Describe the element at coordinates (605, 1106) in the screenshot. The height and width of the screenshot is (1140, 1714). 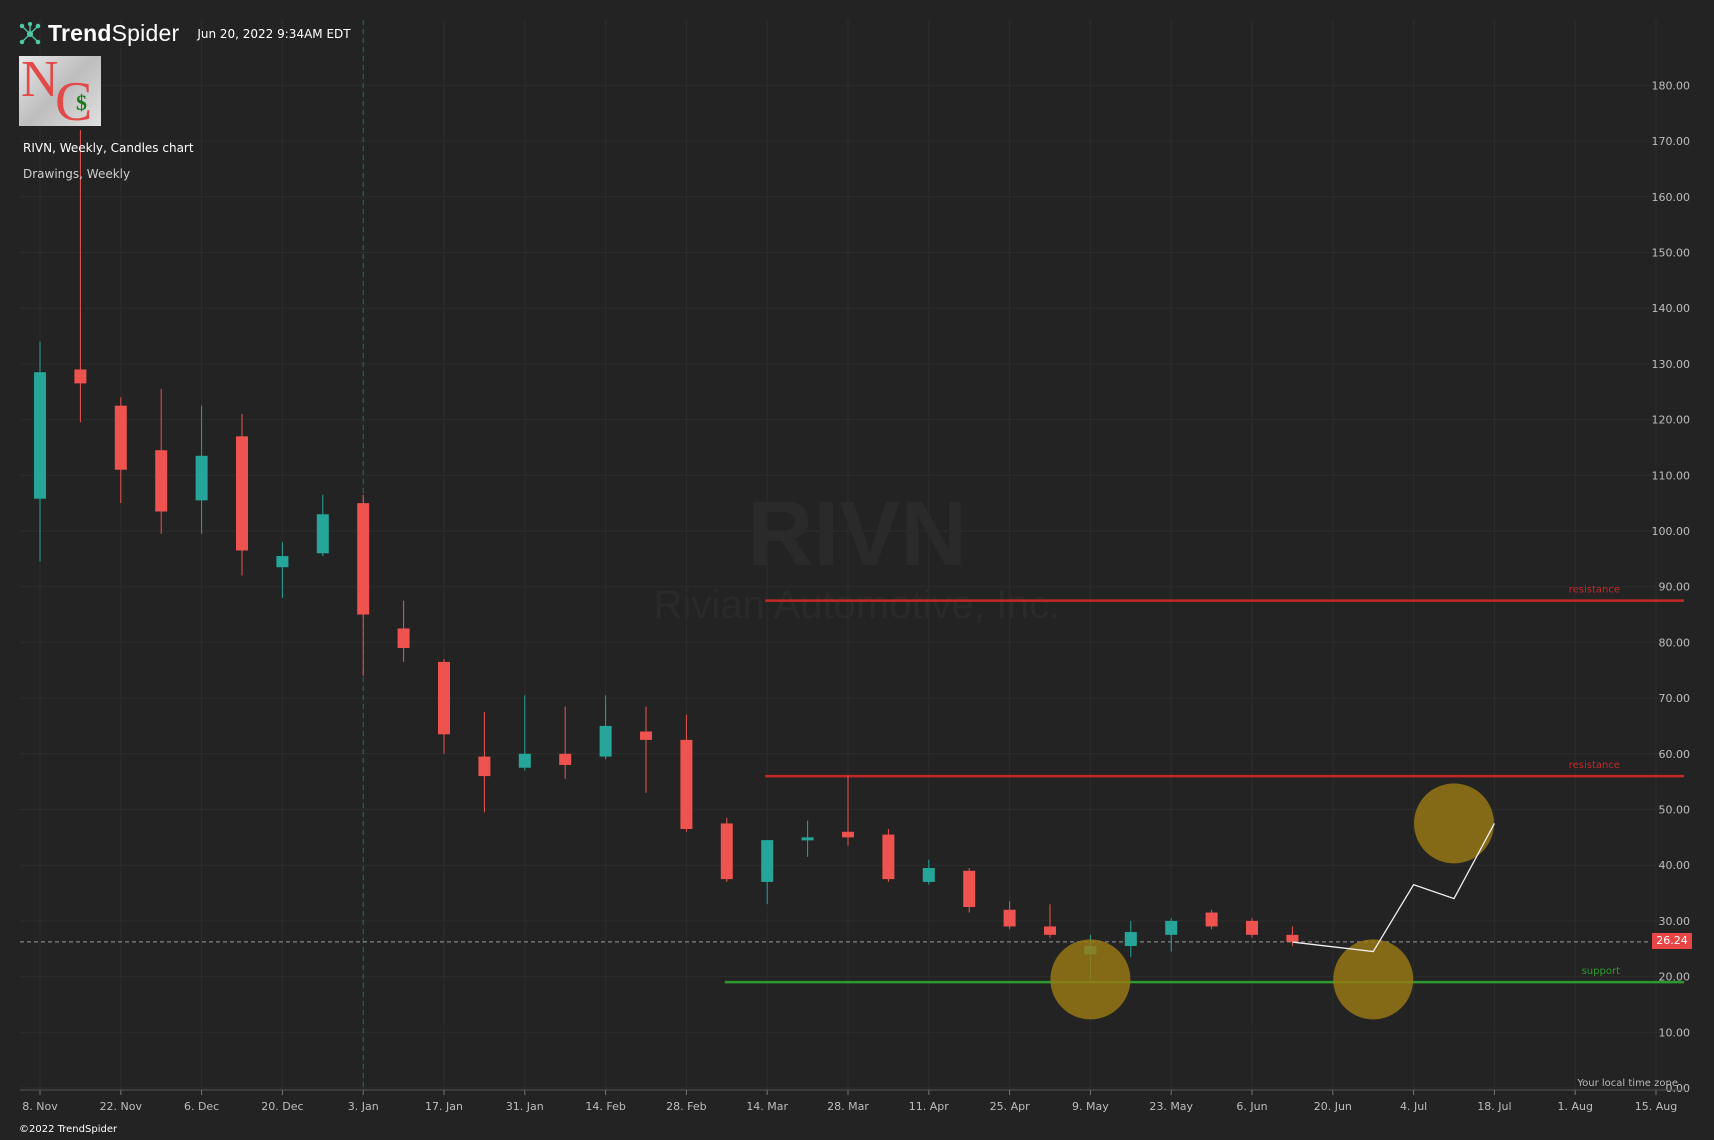
I see `x-tick-label: 14. Feb` at that location.